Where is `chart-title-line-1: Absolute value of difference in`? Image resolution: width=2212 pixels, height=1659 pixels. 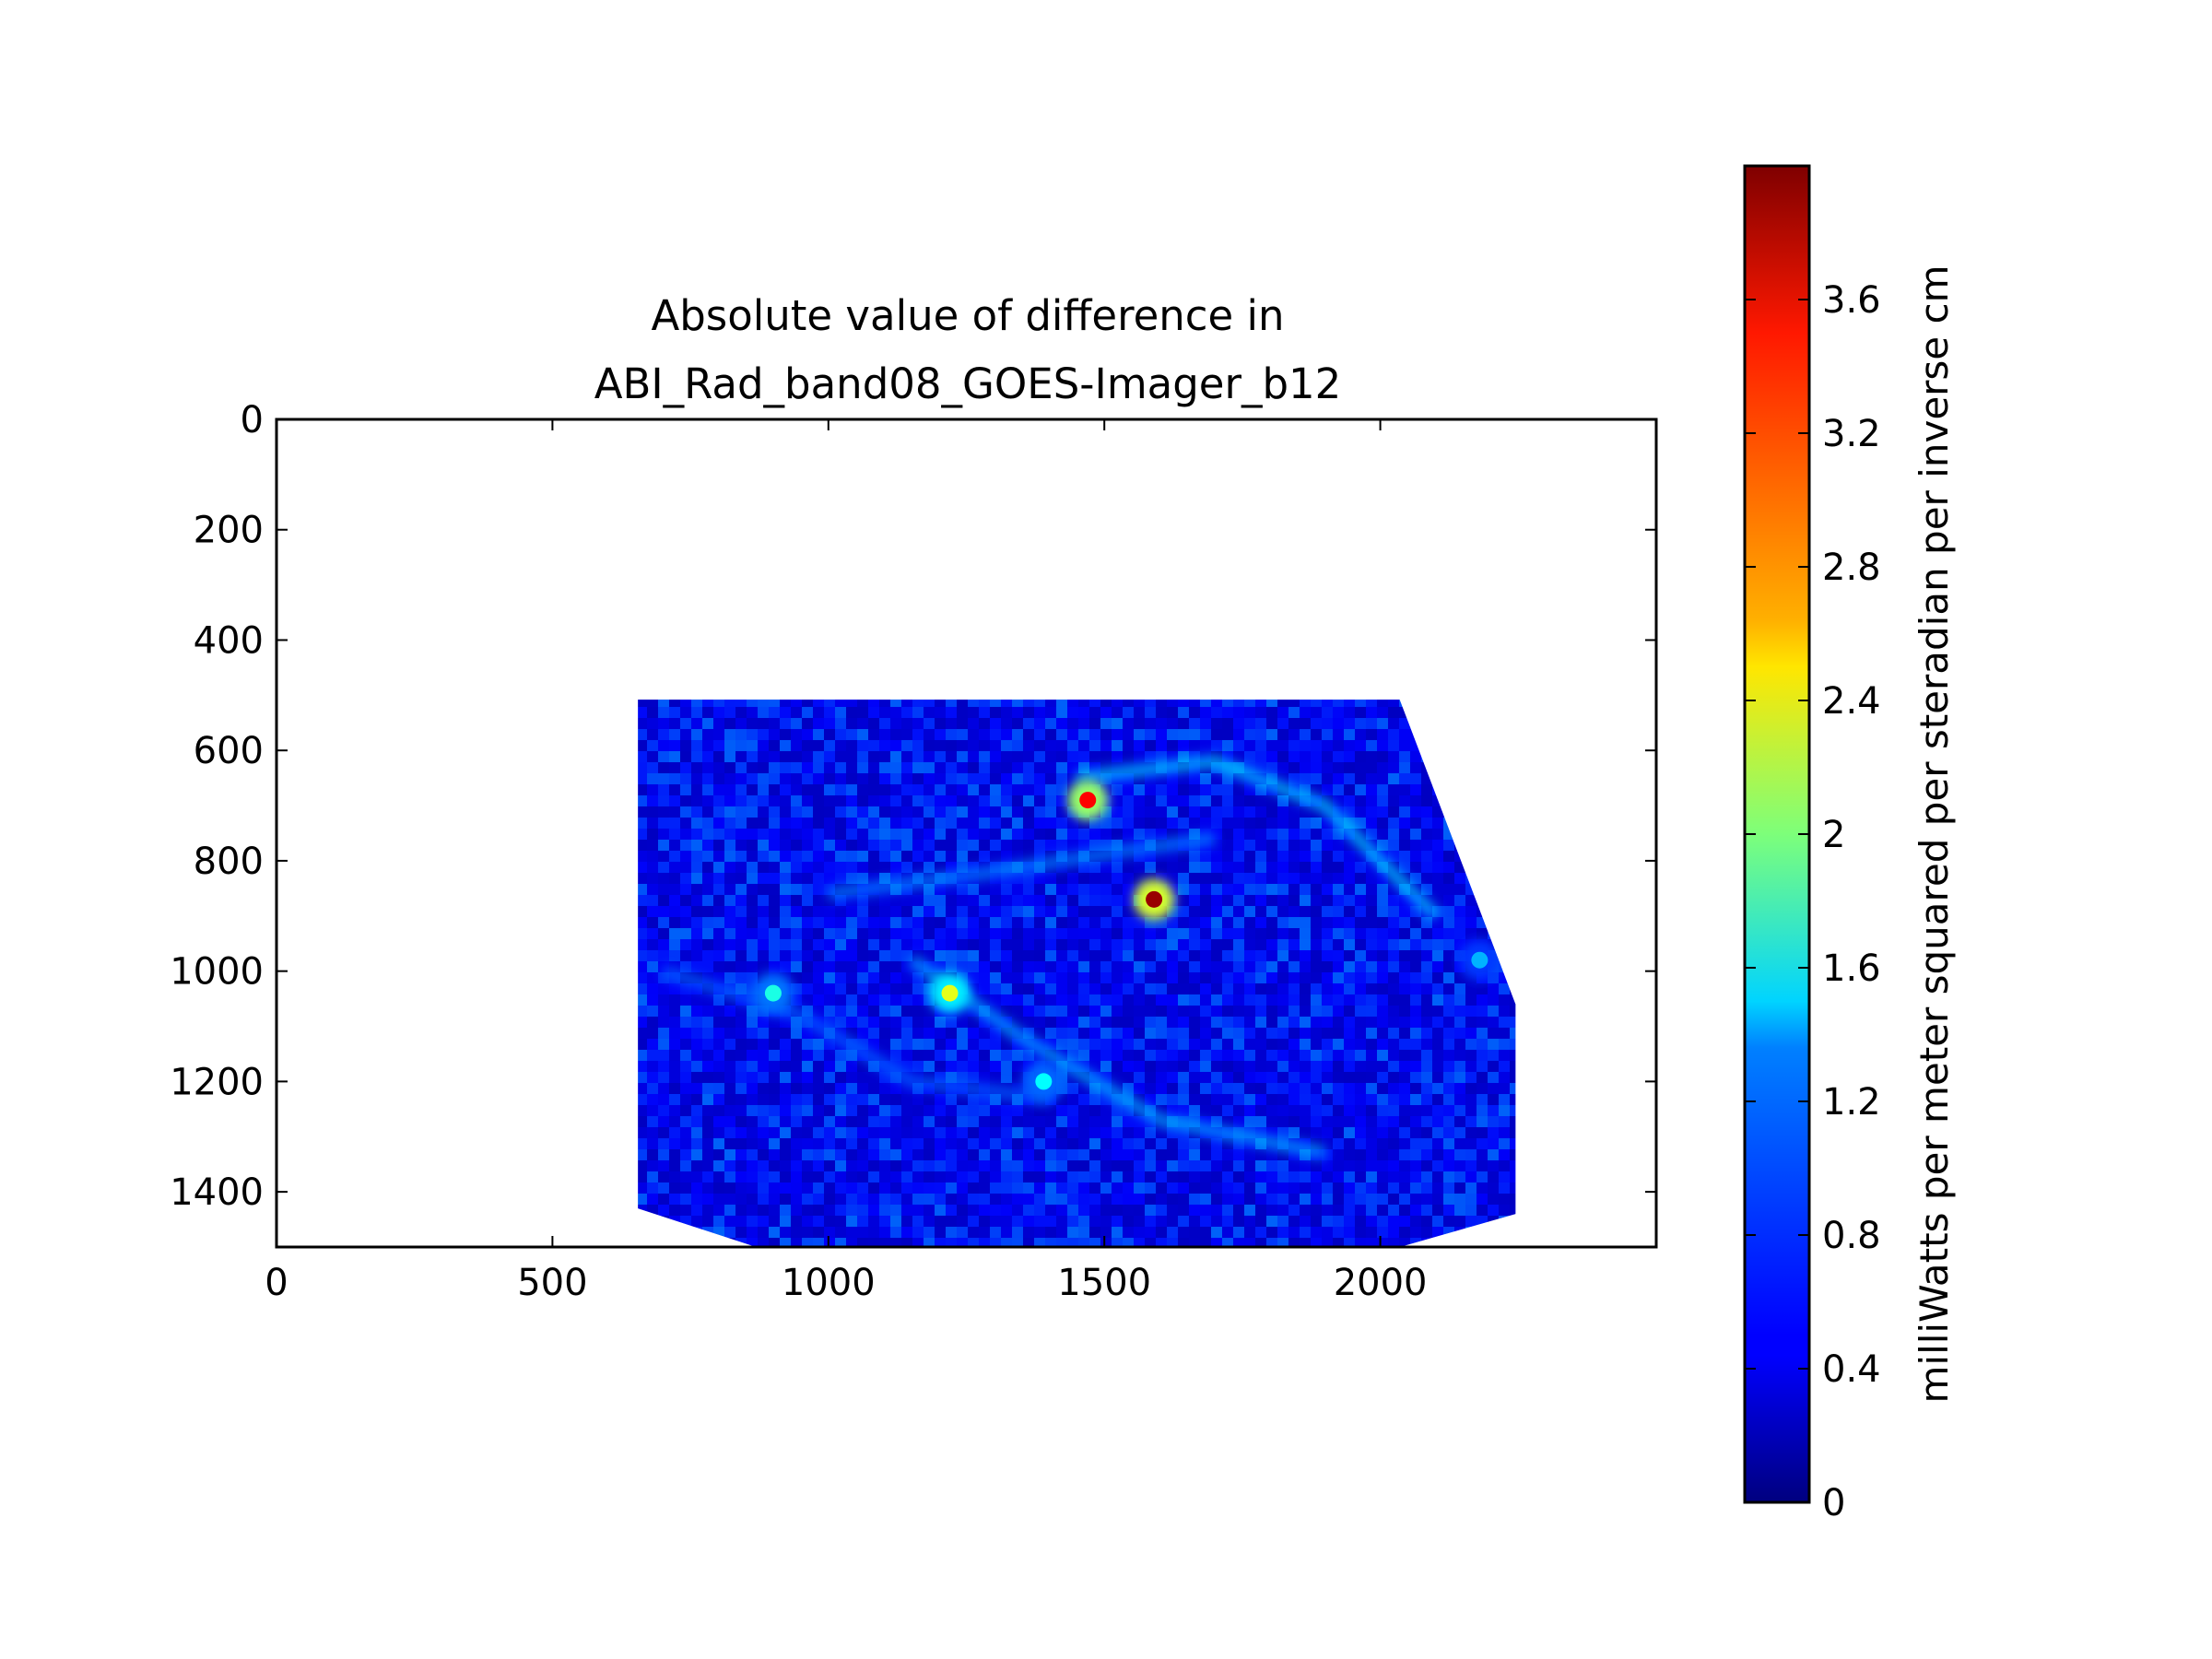
chart-title-line-1: Absolute value of difference in is located at coordinates (967, 315).